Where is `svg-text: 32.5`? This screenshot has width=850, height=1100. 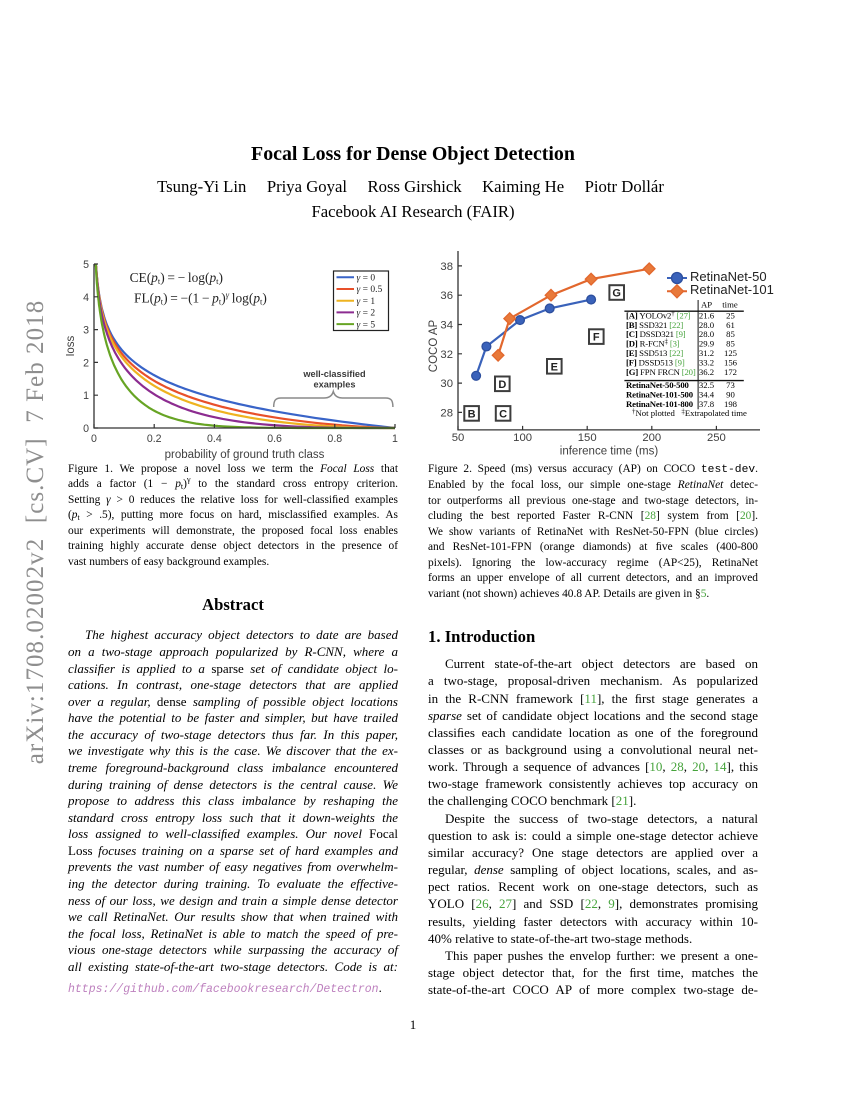
svg-text: 32.5 is located at coordinates (706, 385).